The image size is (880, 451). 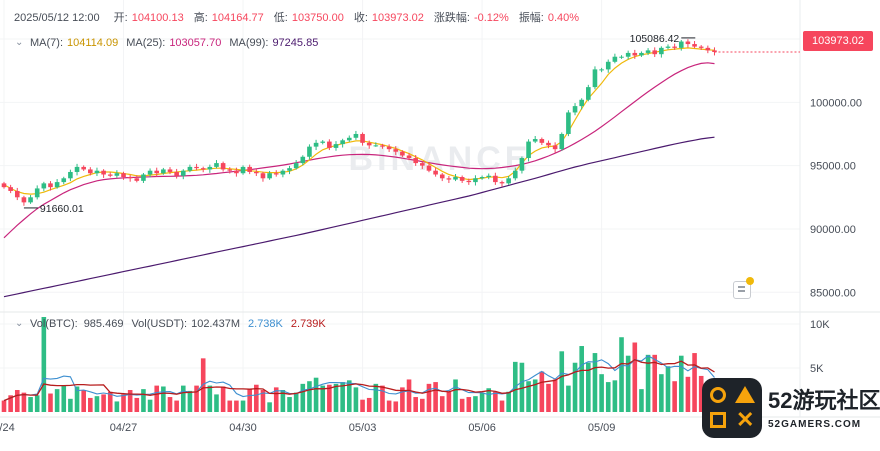 I want to click on ma25-label: MA(25):, so click(x=146, y=43).